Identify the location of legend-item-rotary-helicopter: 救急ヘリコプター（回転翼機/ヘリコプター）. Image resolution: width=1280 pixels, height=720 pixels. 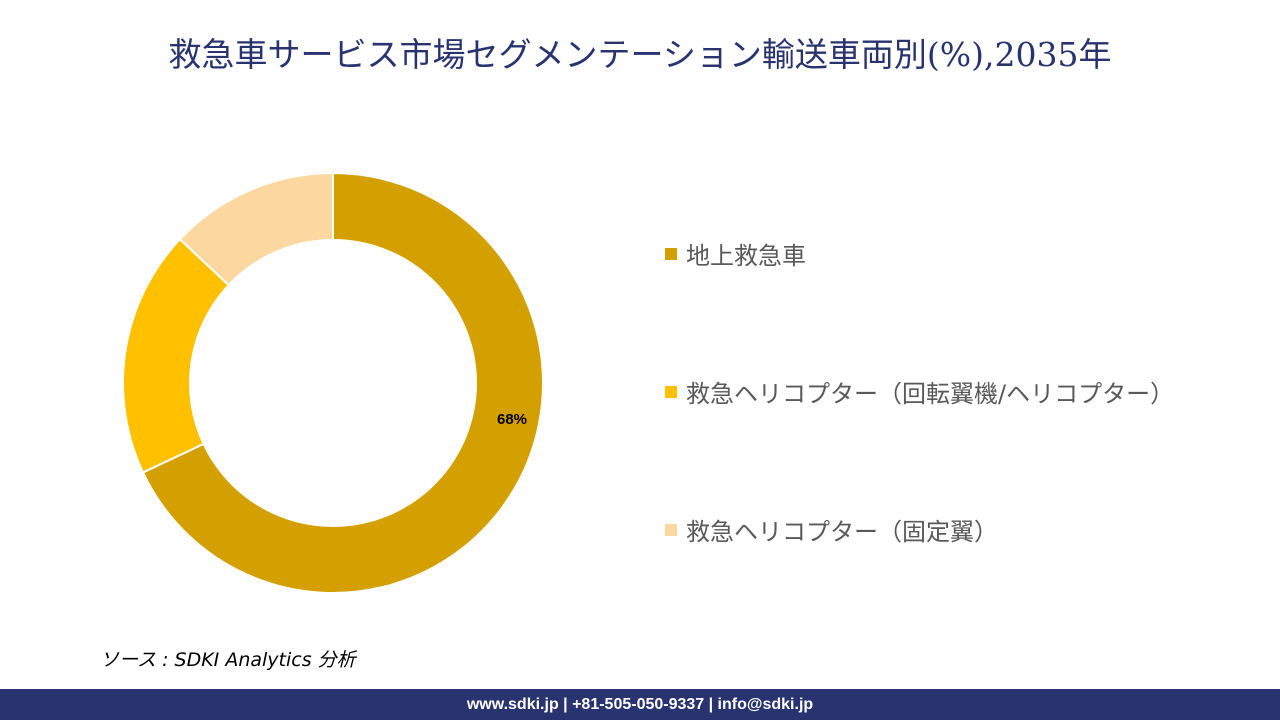
(919, 391).